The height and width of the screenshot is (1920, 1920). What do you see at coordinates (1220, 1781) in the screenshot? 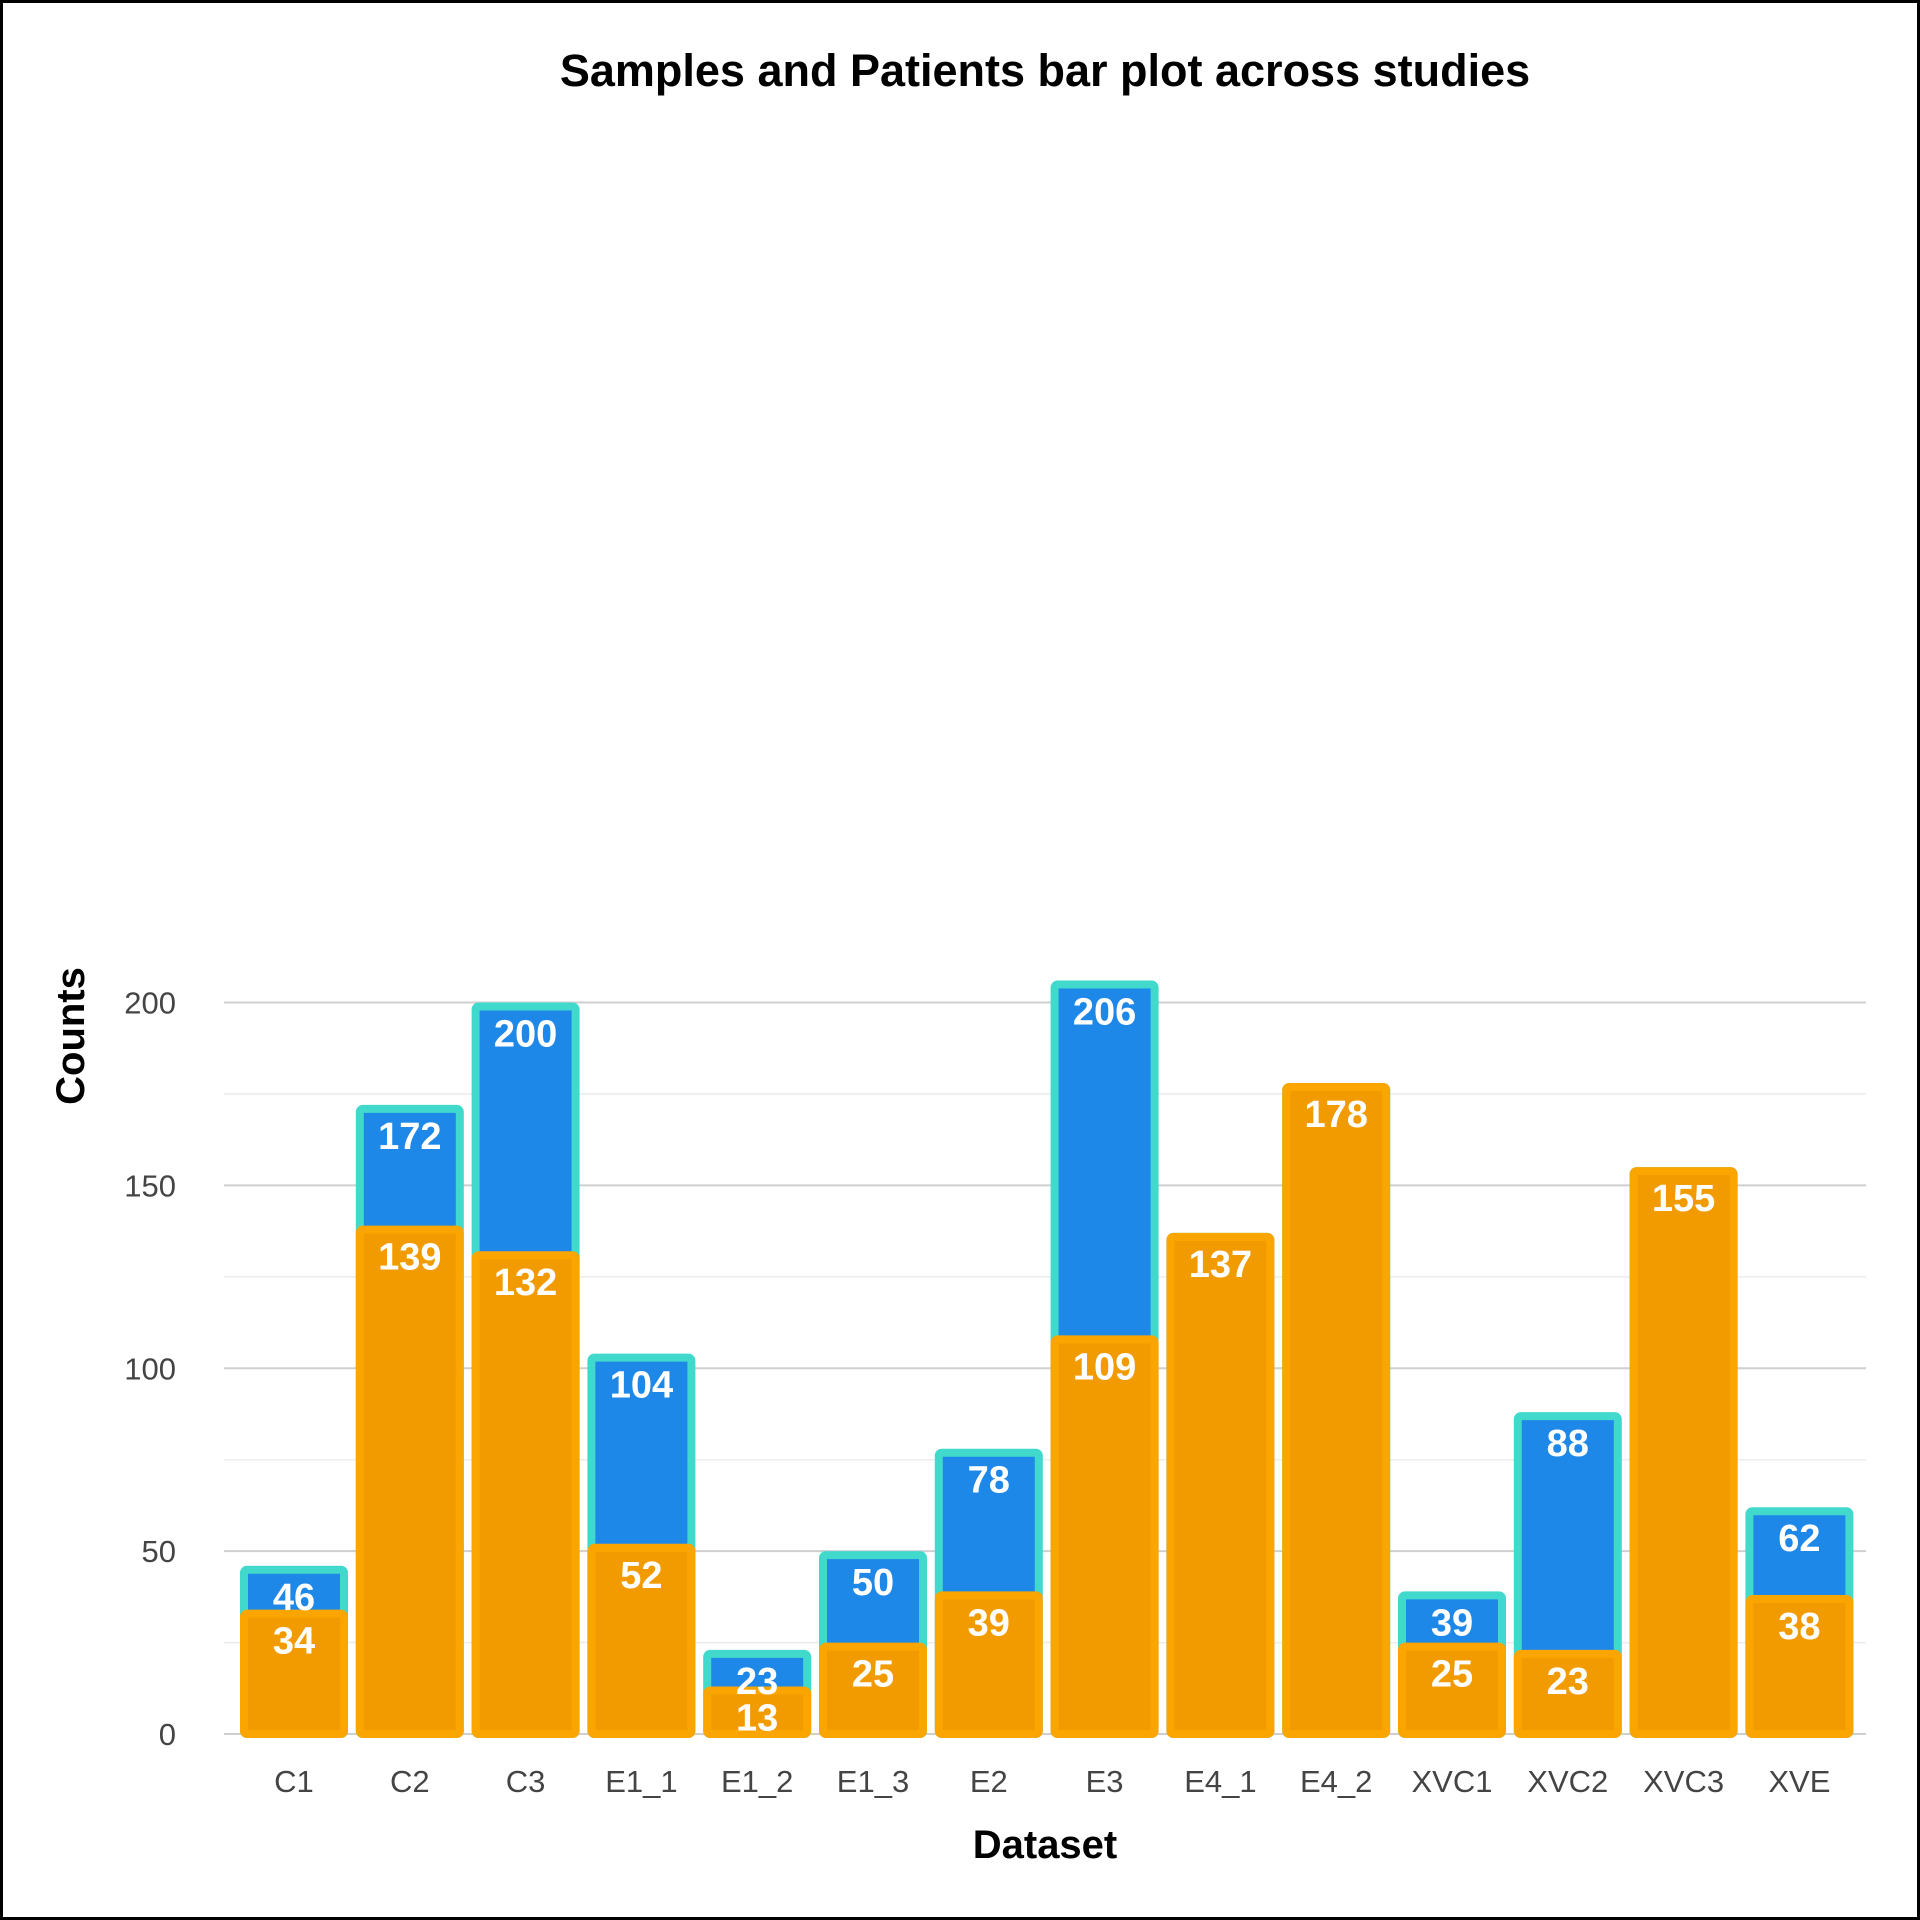
I see `x-tick-label: E4_1` at bounding box center [1220, 1781].